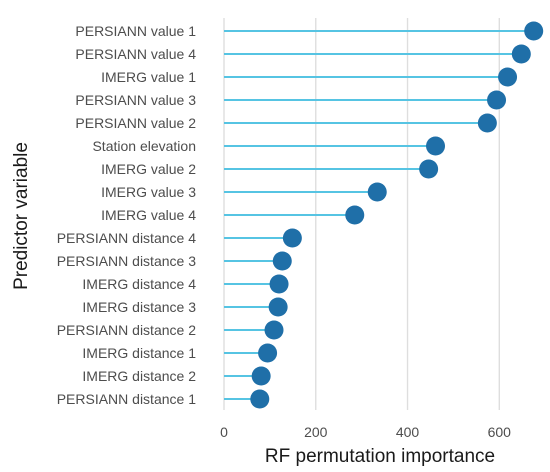  Describe the element at coordinates (380, 456) in the screenshot. I see `x-axis-title: RF permutation importance` at that location.